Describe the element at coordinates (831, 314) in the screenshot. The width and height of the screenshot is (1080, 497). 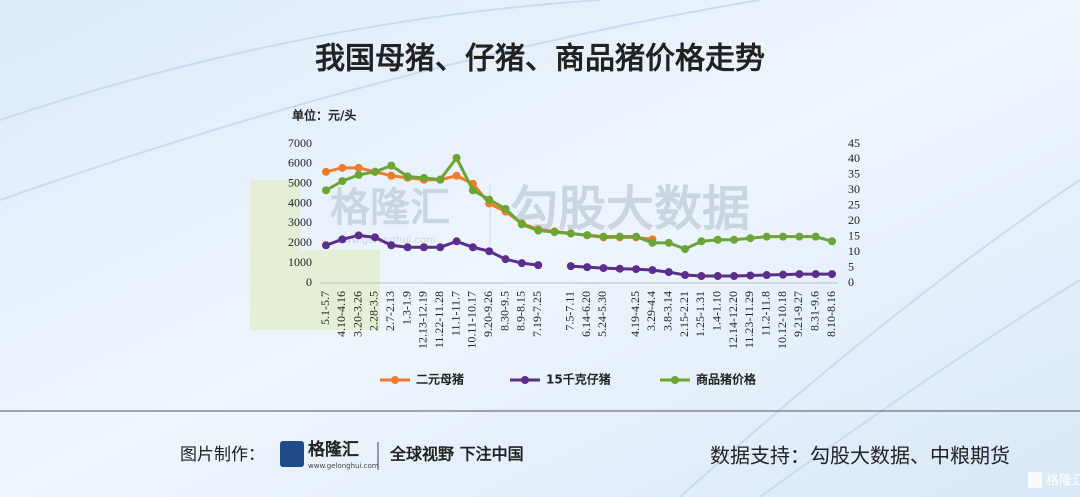
I see `x-tick-label: 8.10-8.16` at that location.